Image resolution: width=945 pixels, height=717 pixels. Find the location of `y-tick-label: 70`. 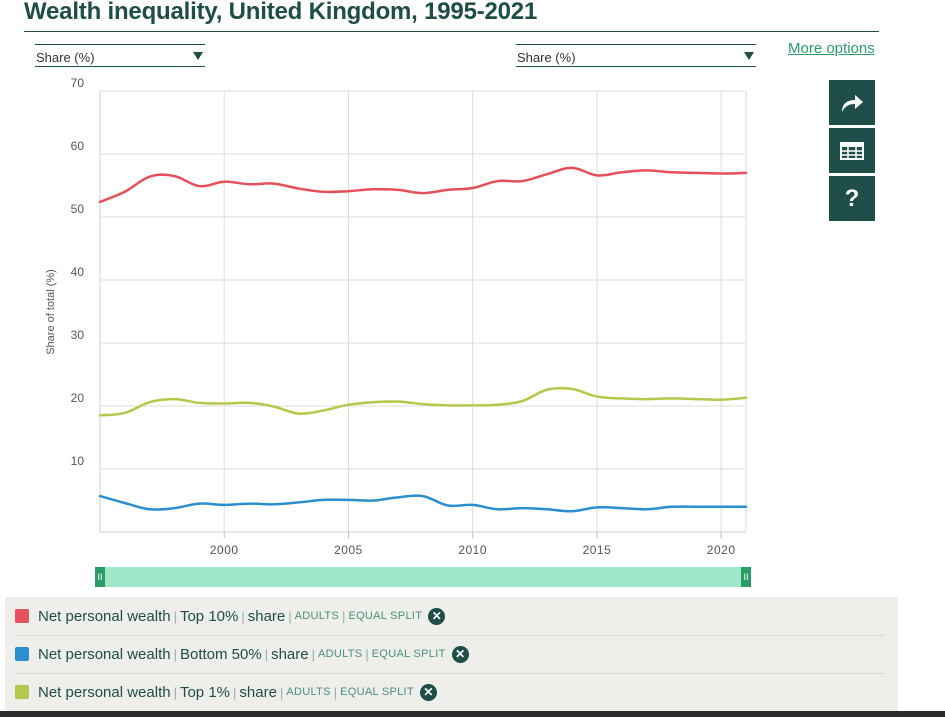

y-tick-label: 70 is located at coordinates (78, 83).